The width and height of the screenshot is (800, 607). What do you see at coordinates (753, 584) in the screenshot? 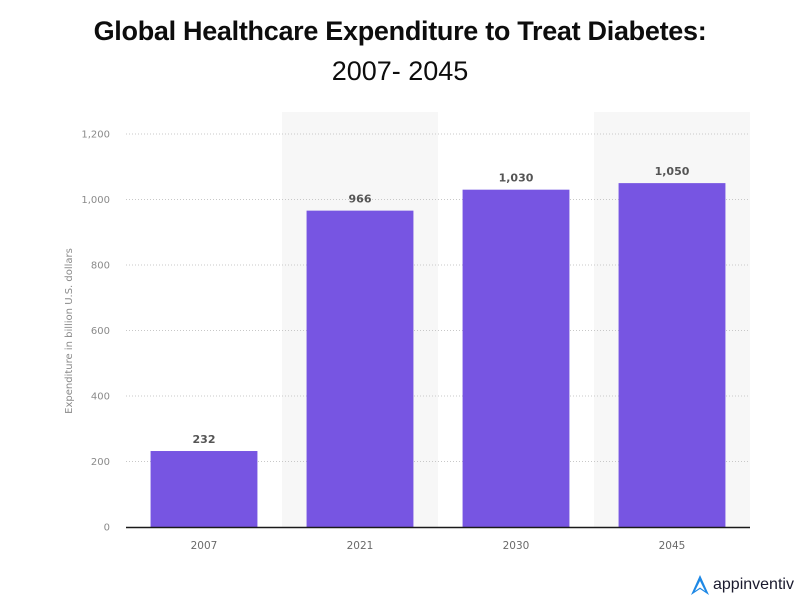
I see `logo-text: appinventiv` at bounding box center [753, 584].